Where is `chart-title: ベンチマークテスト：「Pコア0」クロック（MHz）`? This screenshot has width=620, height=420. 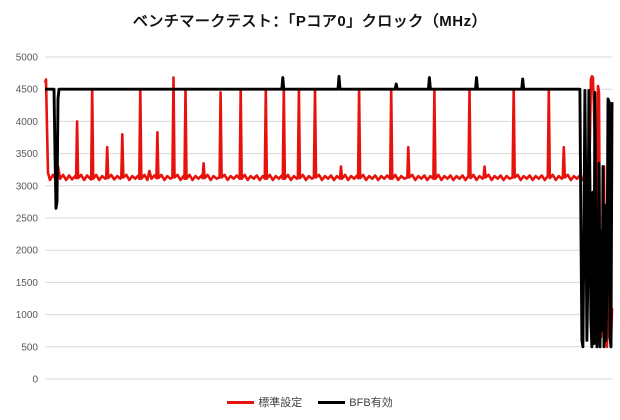 chart-title: ベンチマークテスト：「Pコア0」クロック（MHz） is located at coordinates (310, 21).